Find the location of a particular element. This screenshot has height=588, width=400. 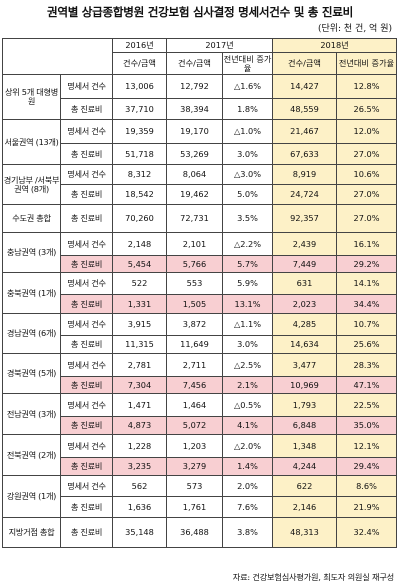

value-2016: 522 is located at coordinates (139, 283).